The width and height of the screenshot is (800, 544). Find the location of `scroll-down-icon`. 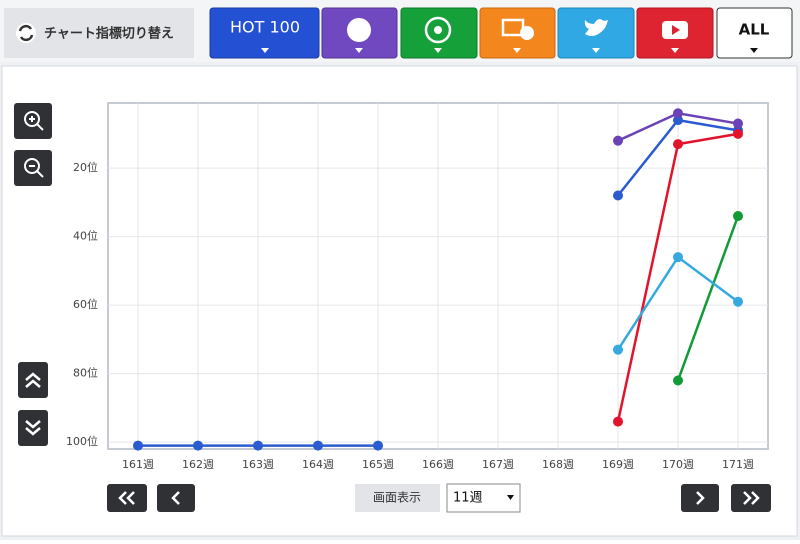

scroll-down-icon is located at coordinates (33, 428).